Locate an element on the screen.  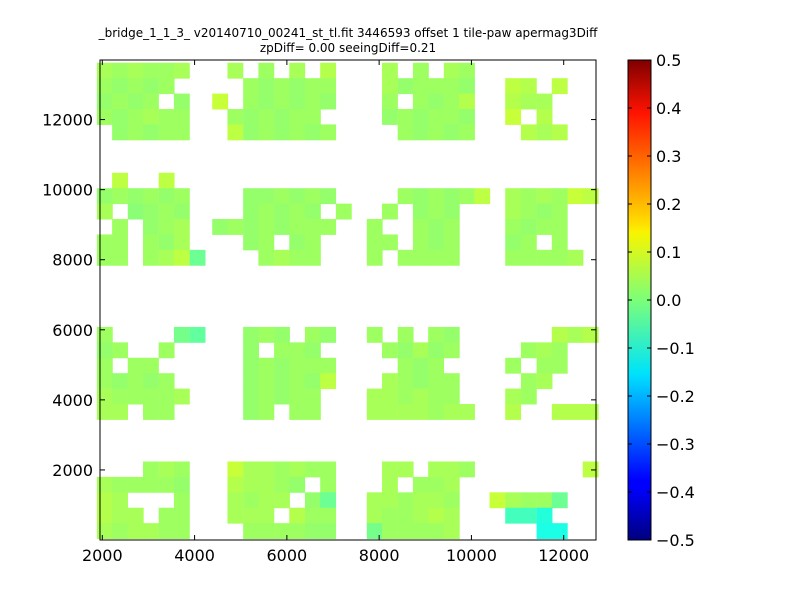
colorbar-tick-label: −0.3 is located at coordinates (675, 444).